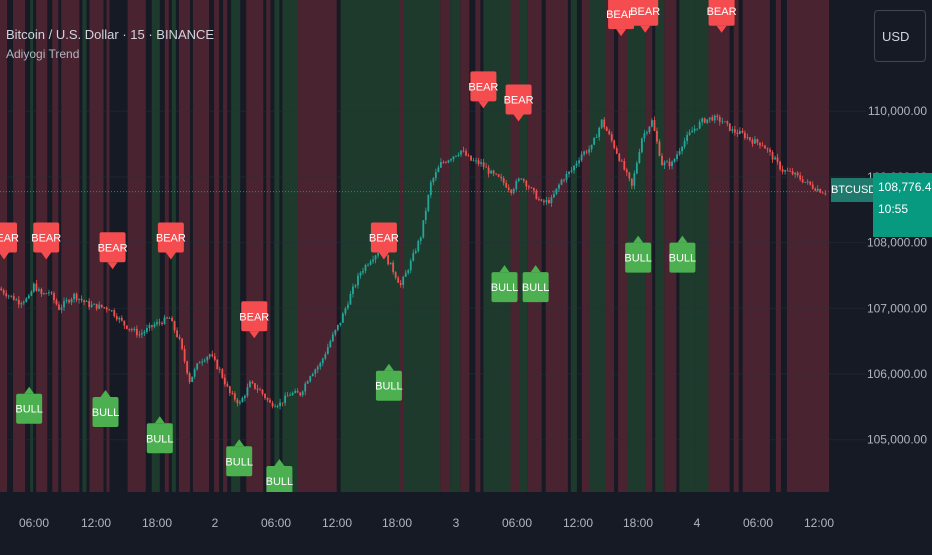  I want to click on y-tick-label: 110,000.00, so click(897, 111).